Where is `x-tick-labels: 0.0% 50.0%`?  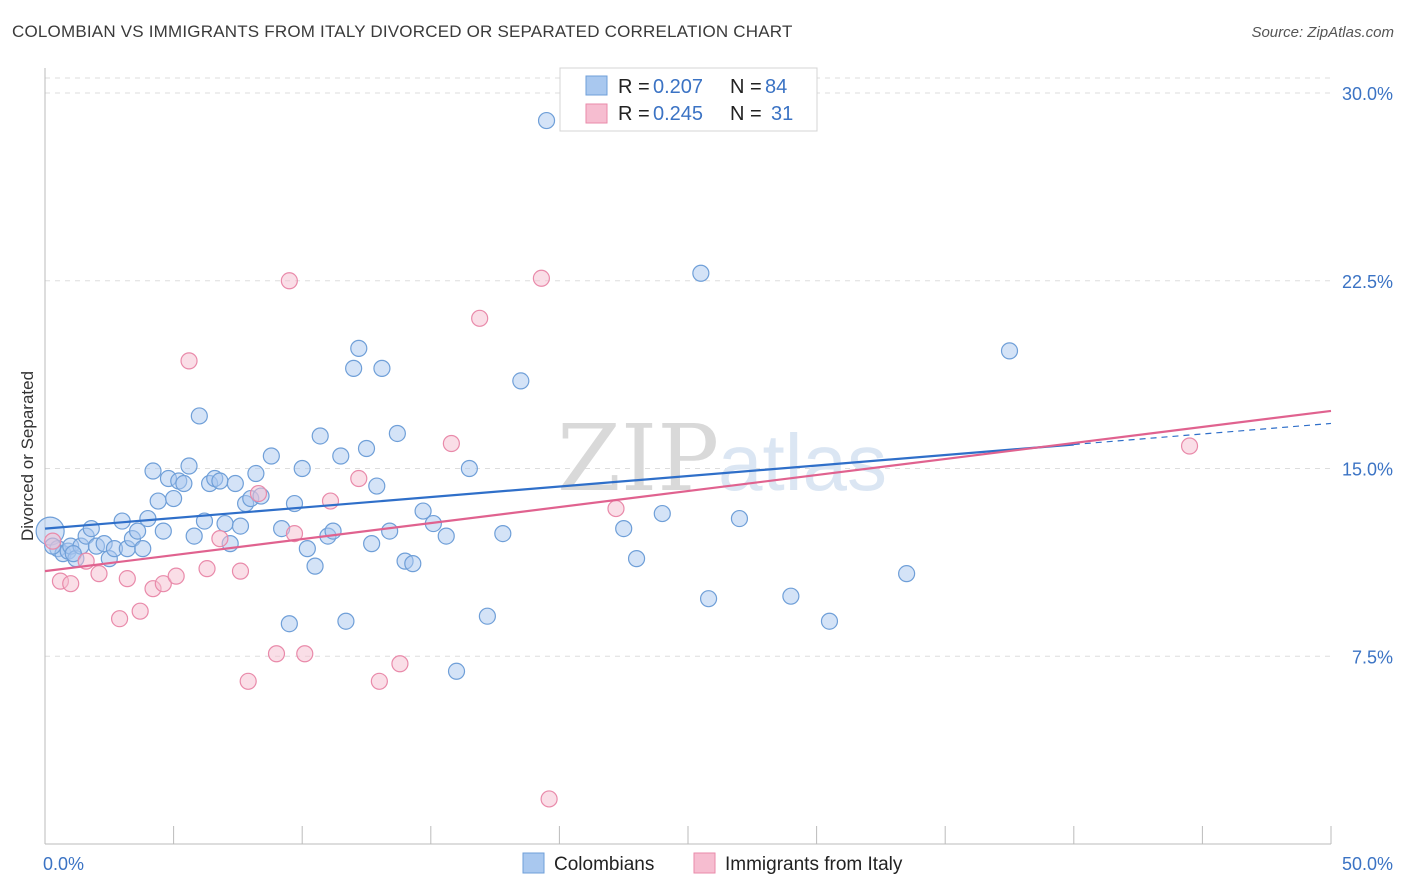 x-tick-labels: 0.0% 50.0% is located at coordinates (718, 864).